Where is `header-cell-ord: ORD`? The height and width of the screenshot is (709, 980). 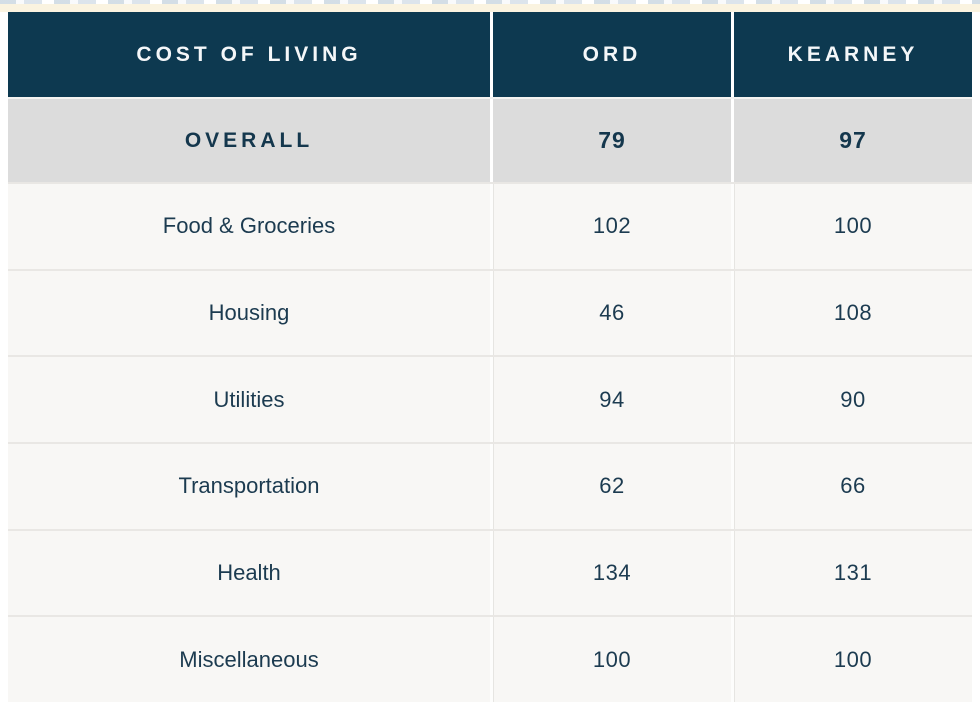 header-cell-ord: ORD is located at coordinates (610, 54).